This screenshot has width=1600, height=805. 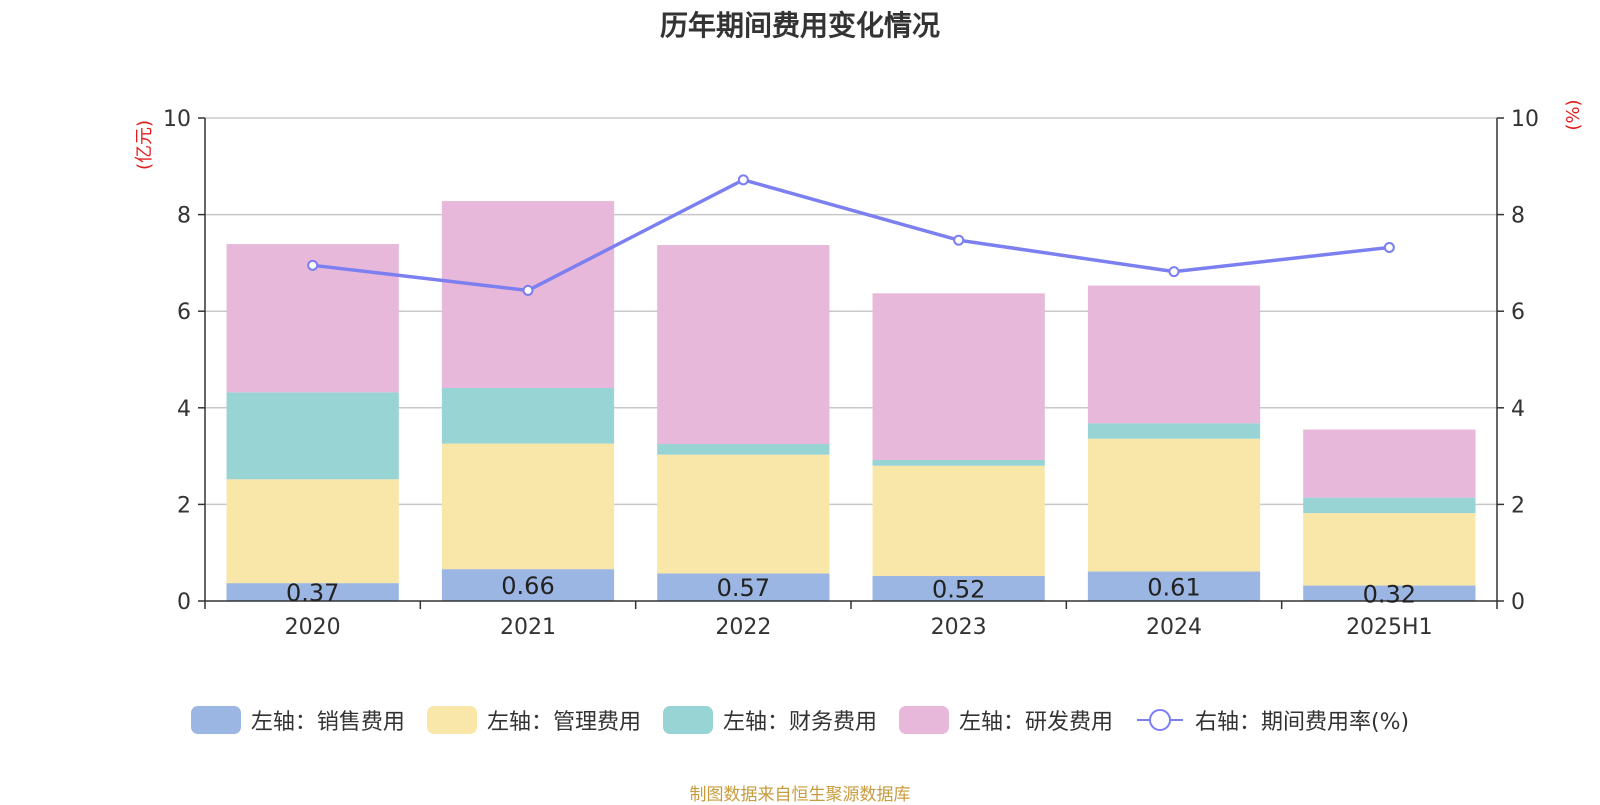 What do you see at coordinates (1174, 627) in the screenshot?
I see `x-tick-label: 2024` at bounding box center [1174, 627].